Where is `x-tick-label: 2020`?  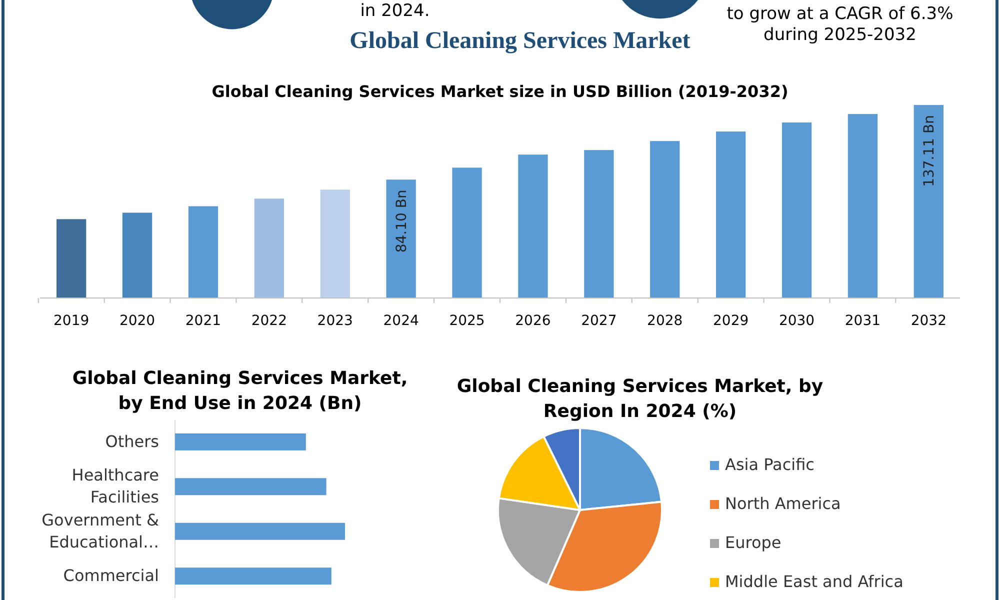 x-tick-label: 2020 is located at coordinates (137, 321).